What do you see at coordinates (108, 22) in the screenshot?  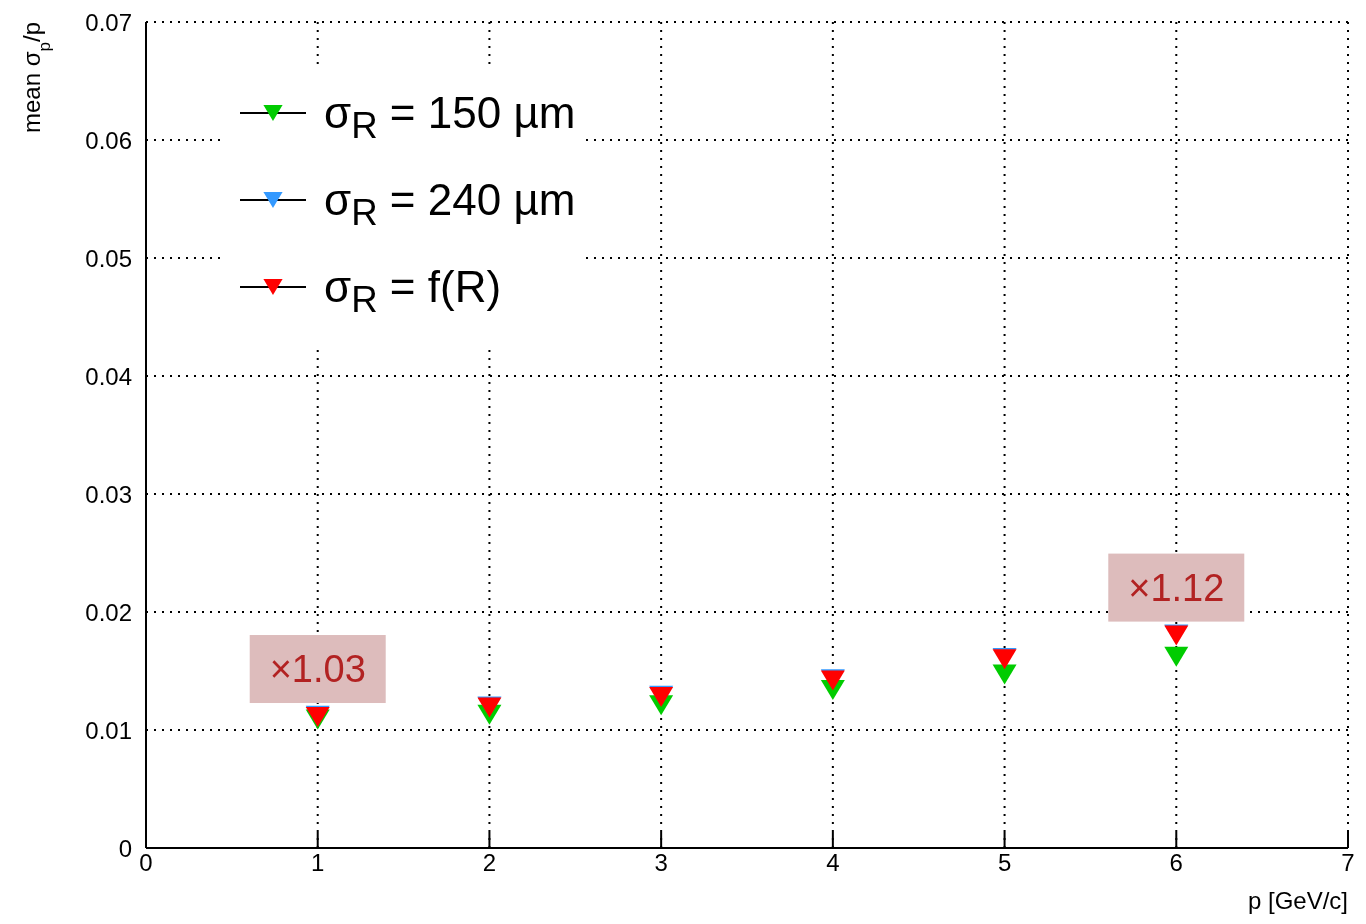 I see `y-tick-label: 0.07` at bounding box center [108, 22].